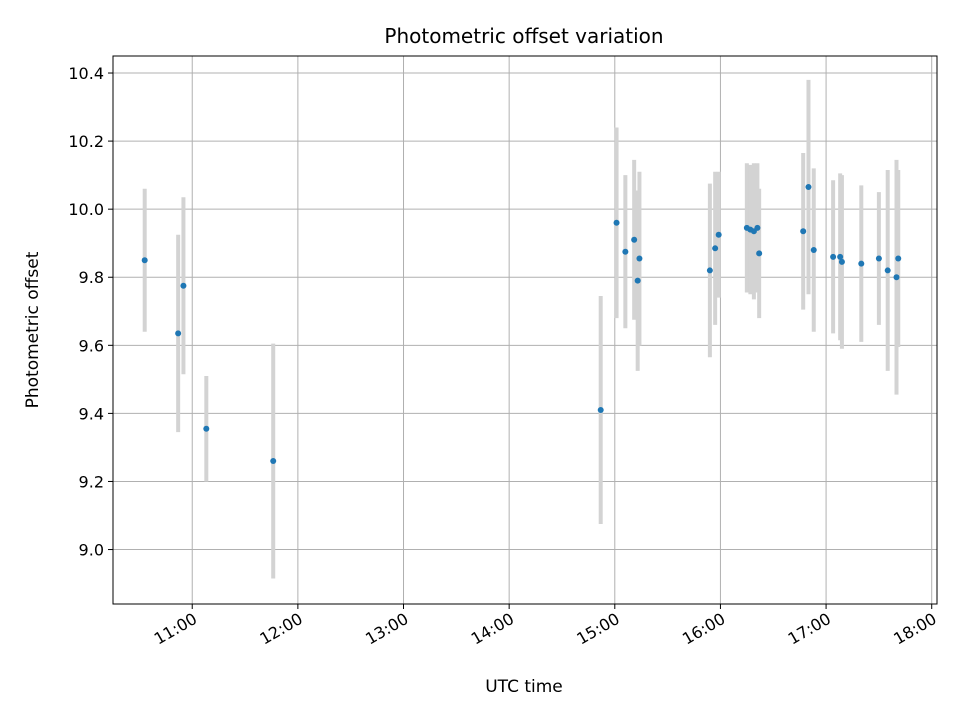  I want to click on y-tick-label: 9.8, so click(91, 277).